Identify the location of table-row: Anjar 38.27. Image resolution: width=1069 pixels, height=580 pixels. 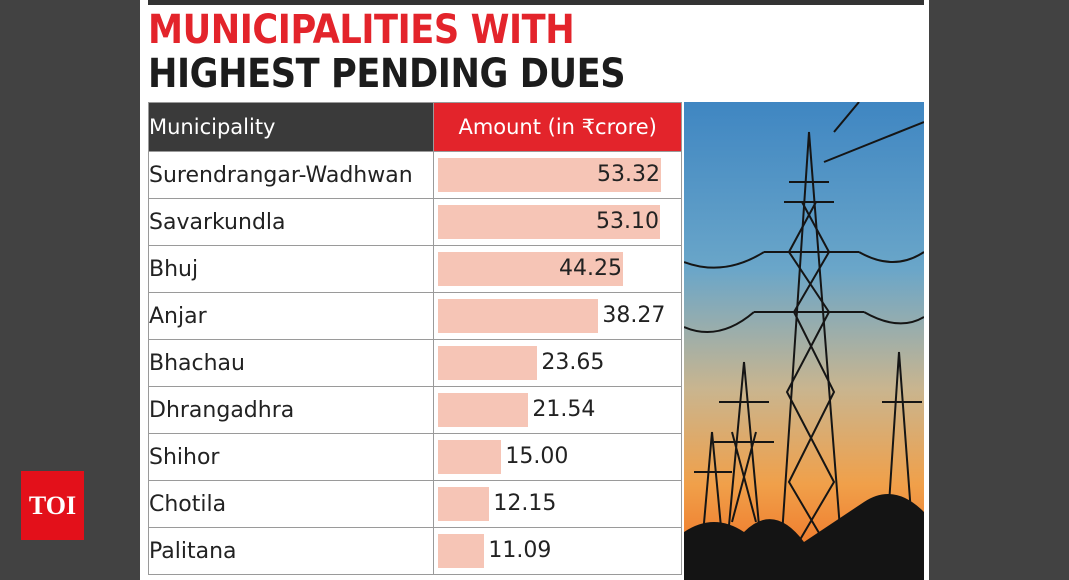
(414, 316).